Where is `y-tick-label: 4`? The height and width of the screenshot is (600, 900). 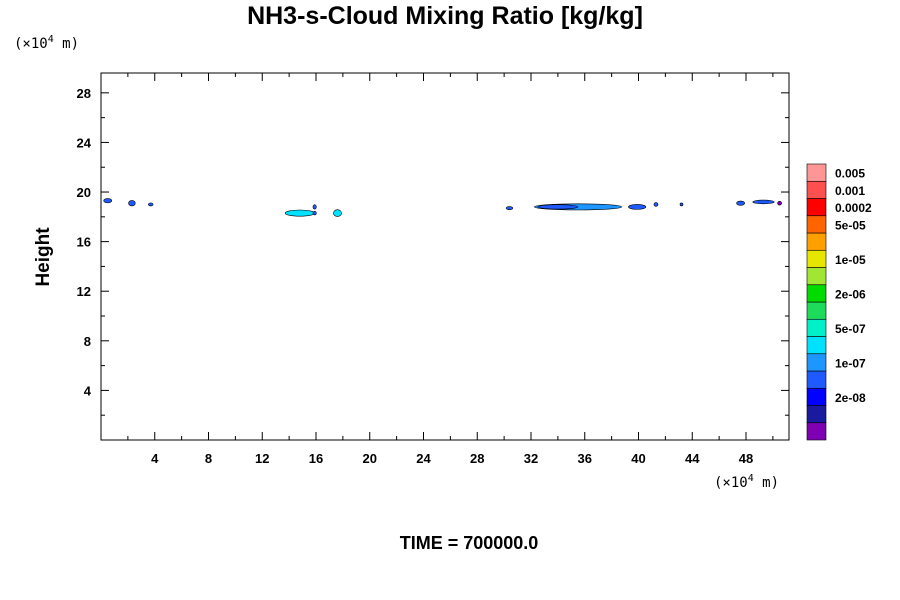 y-tick-label: 4 is located at coordinates (88, 390).